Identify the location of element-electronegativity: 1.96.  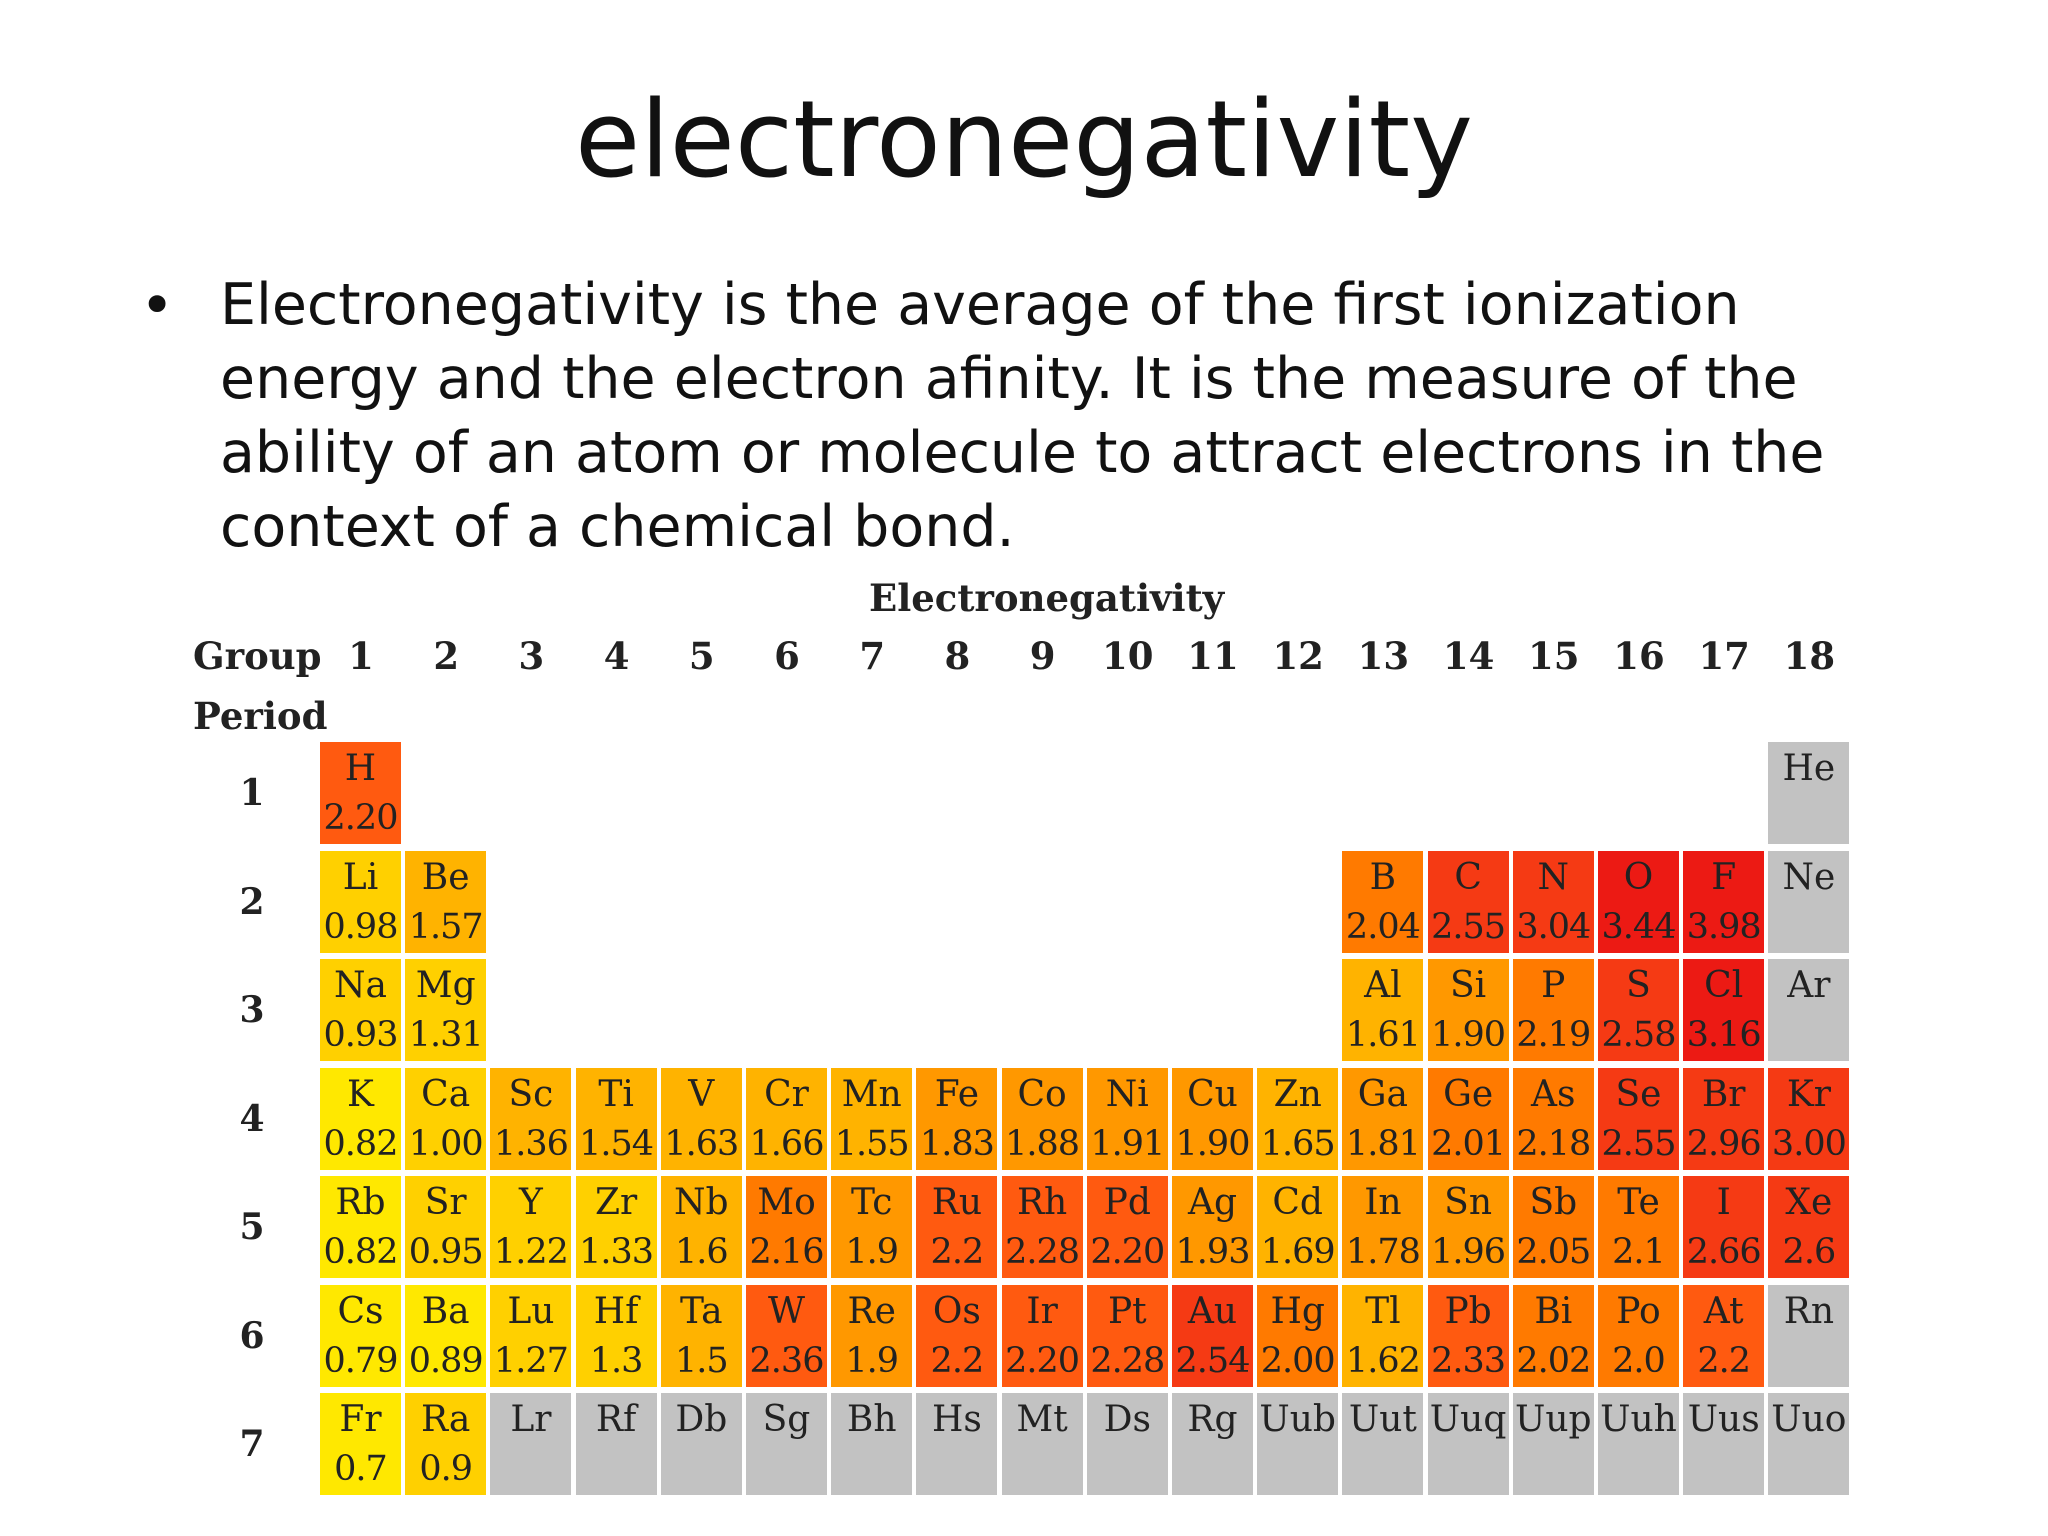
(1468, 1252).